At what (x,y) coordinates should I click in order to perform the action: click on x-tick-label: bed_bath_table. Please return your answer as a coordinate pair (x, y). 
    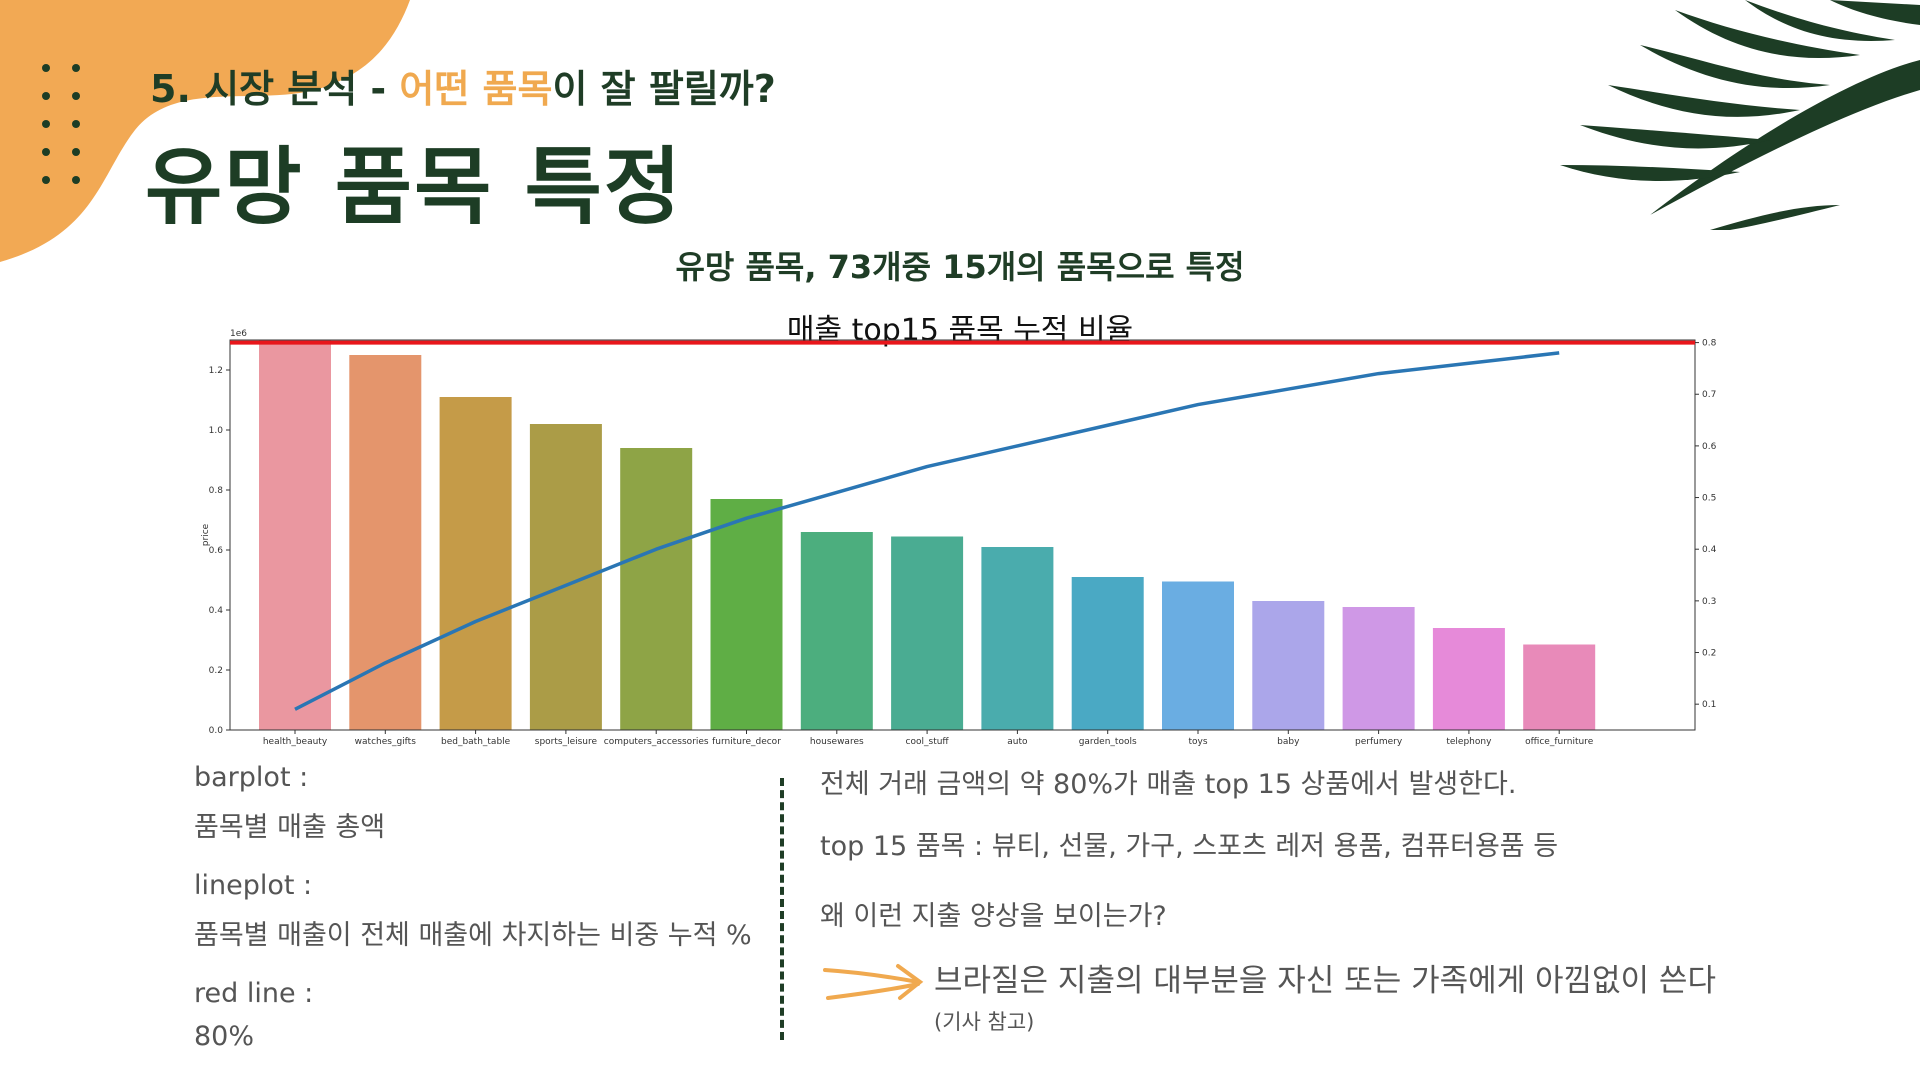
    Looking at the image, I should click on (476, 742).